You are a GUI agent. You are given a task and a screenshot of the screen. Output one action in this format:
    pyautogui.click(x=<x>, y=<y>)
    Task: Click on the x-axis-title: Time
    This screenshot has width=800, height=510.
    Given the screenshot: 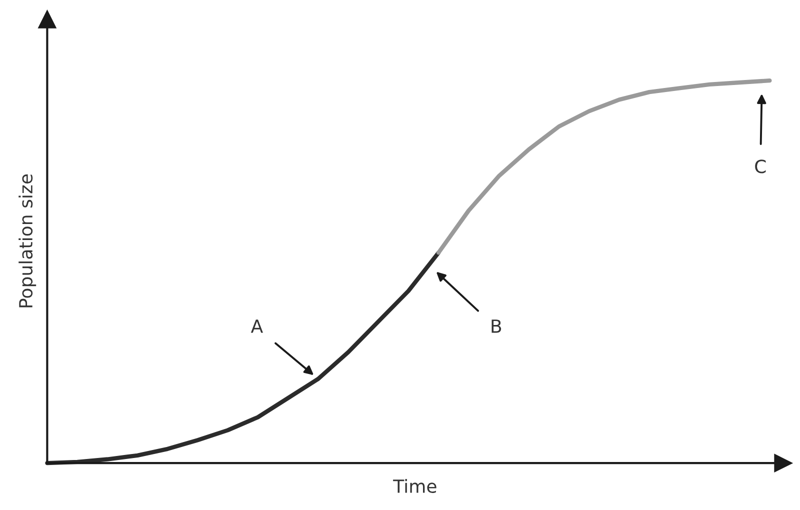 What is the action you would take?
    pyautogui.click(x=414, y=486)
    